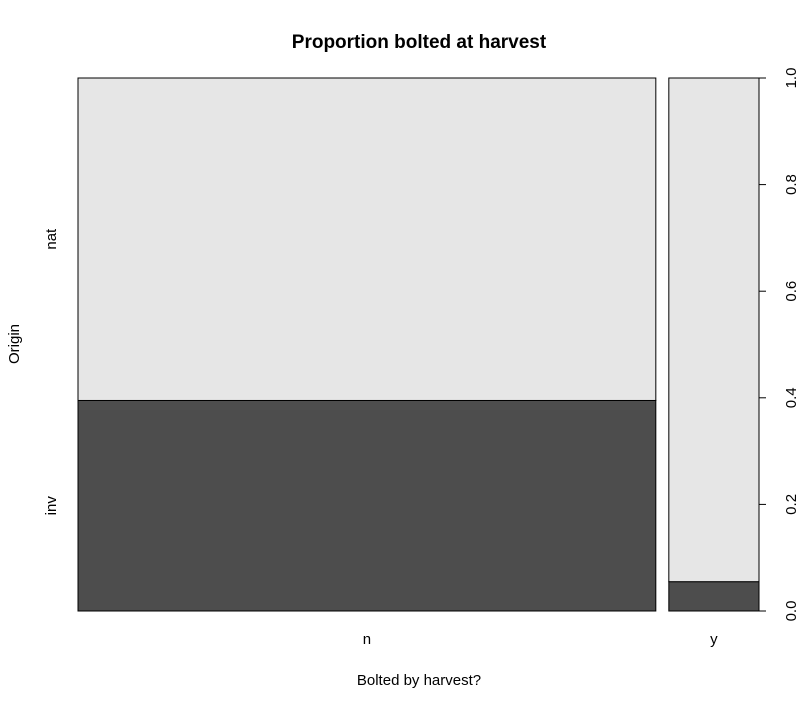 The image size is (800, 709). Describe the element at coordinates (714, 596) in the screenshot. I see `segment-y-inv` at that location.